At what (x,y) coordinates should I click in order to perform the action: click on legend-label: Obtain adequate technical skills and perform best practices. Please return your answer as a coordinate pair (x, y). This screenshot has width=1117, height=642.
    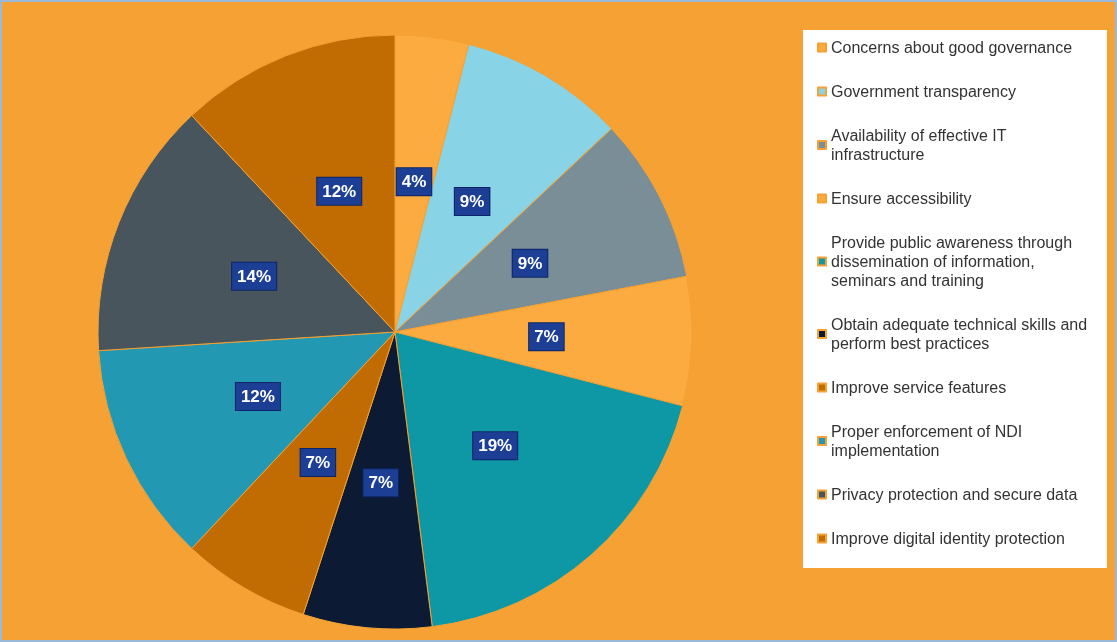
    Looking at the image, I should click on (961, 334).